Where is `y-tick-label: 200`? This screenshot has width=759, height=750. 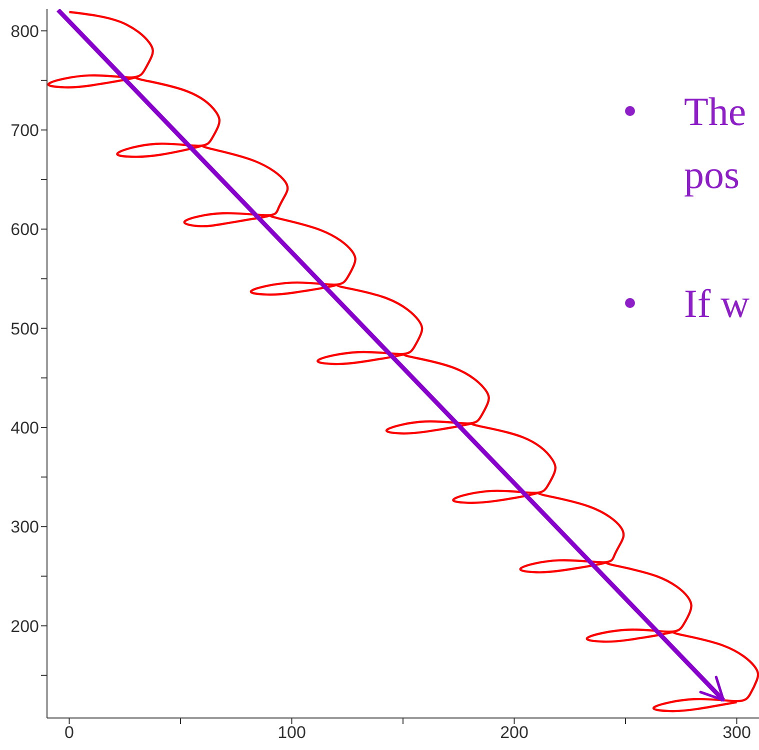
y-tick-label: 200 is located at coordinates (24, 626).